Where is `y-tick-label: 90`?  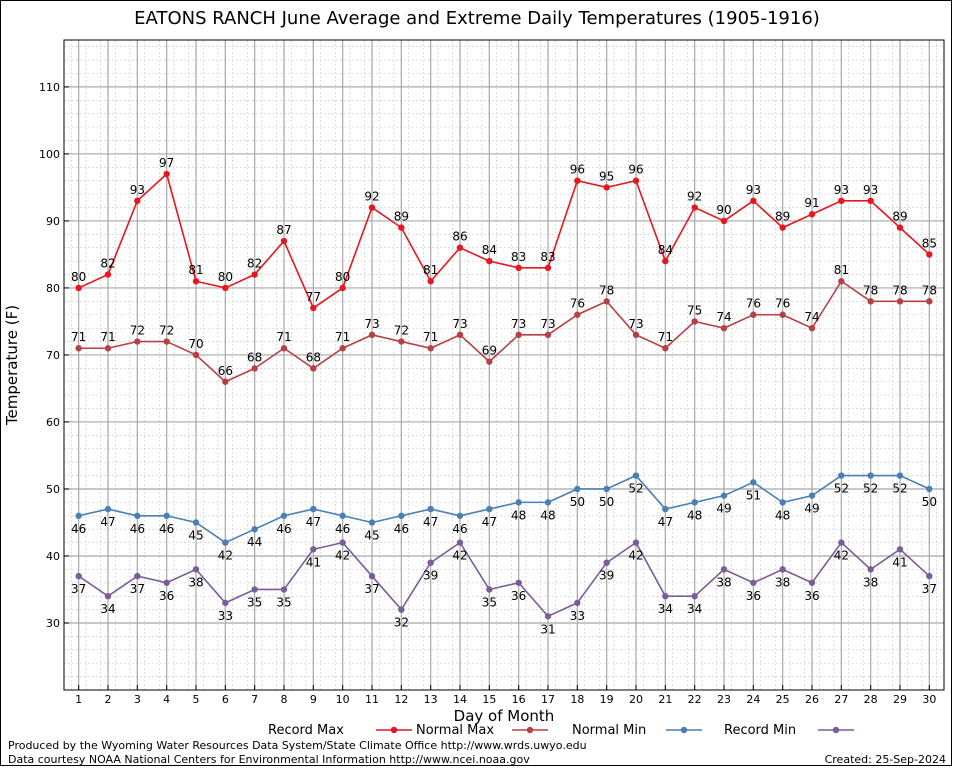 y-tick-label: 90 is located at coordinates (53, 221).